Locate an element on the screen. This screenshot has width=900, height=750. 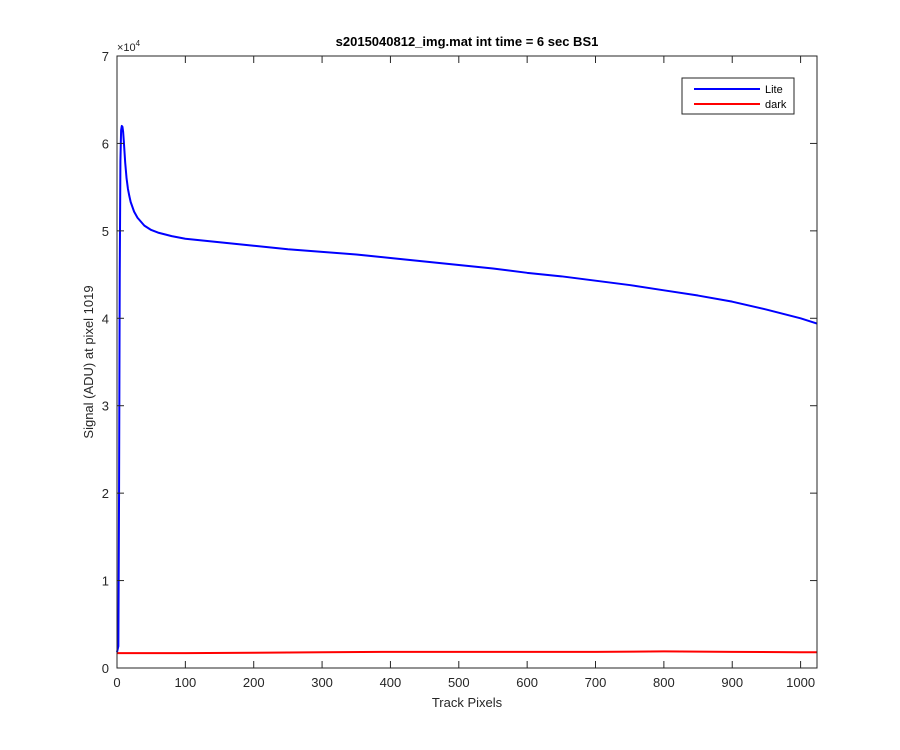
x-tick-label: 1000 is located at coordinates (800, 682).